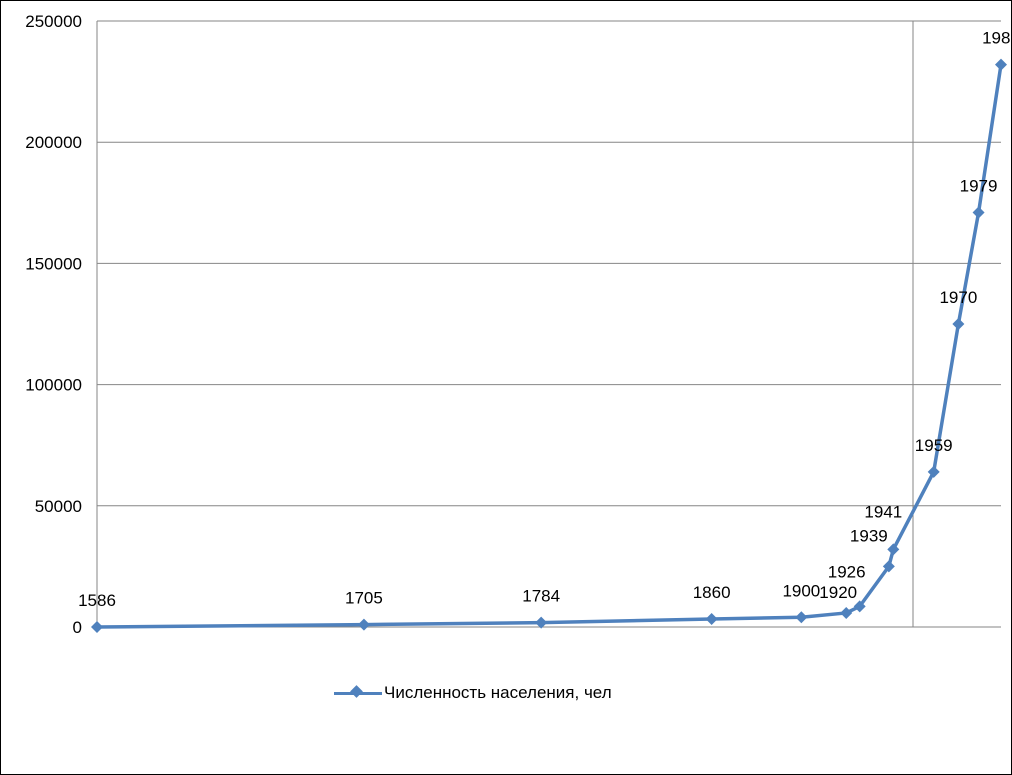 The image size is (1012, 775). Describe the element at coordinates (97, 600) in the screenshot. I see `data-label: 1586` at that location.